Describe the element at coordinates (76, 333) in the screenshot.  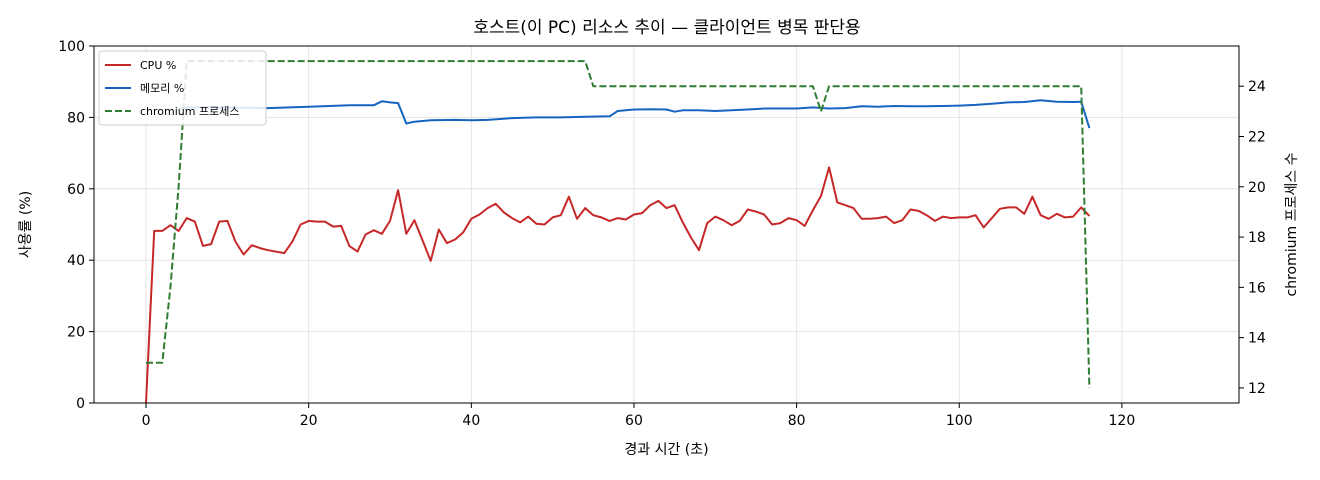
I see `y-tick-label: 20` at that location.